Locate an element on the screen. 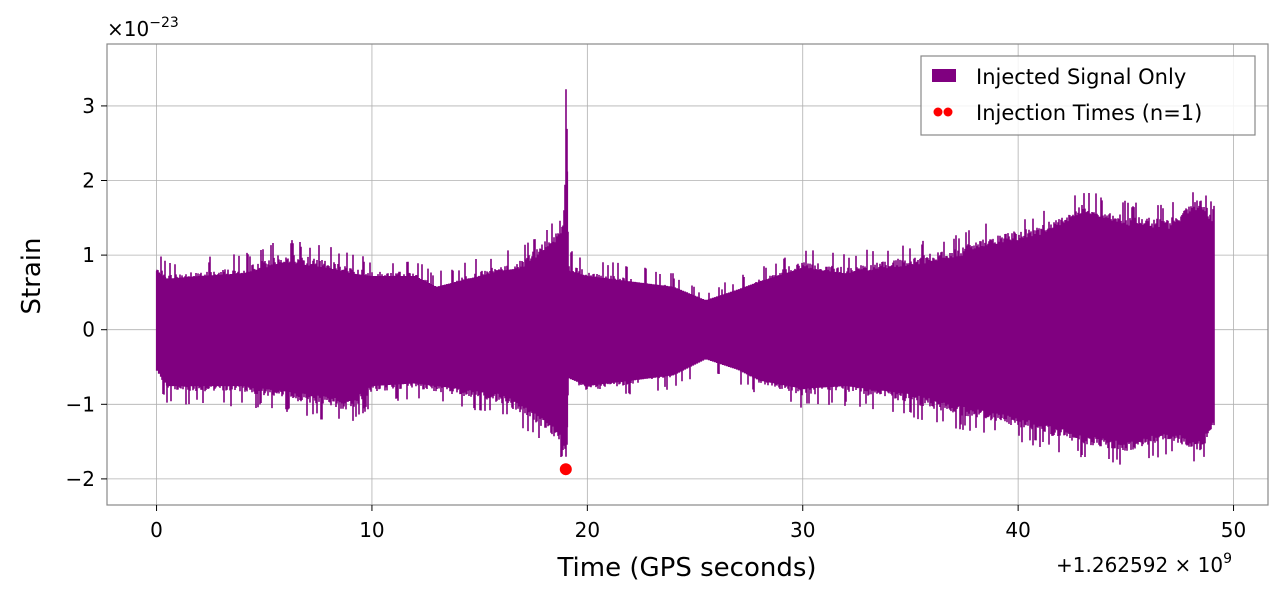  x-axis-label: Time (GPS seconds) is located at coordinates (686, 568).